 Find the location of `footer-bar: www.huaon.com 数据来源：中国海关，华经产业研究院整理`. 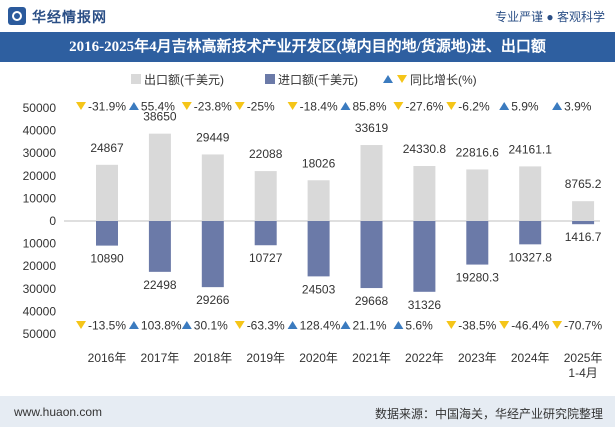

footer-bar: www.huaon.com 数据来源：中国海关，华经产业研究院整理 is located at coordinates (307, 411).